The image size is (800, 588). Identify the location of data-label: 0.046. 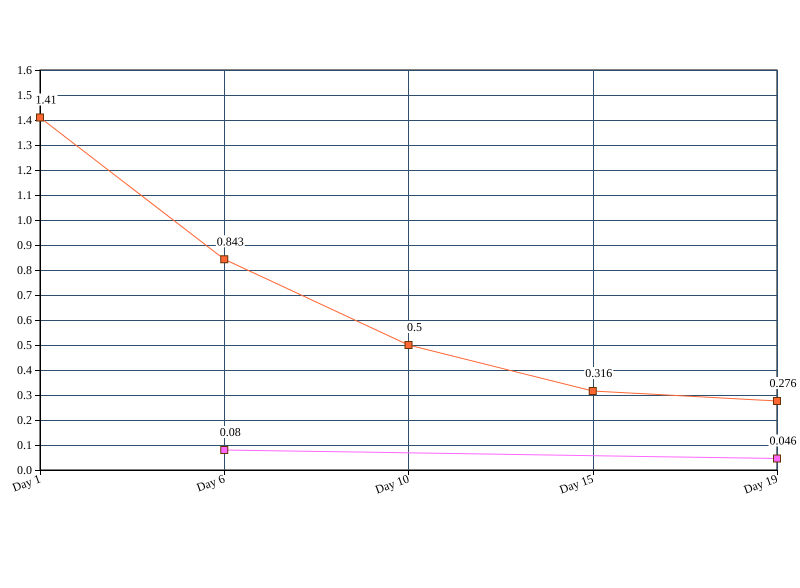
(783, 441).